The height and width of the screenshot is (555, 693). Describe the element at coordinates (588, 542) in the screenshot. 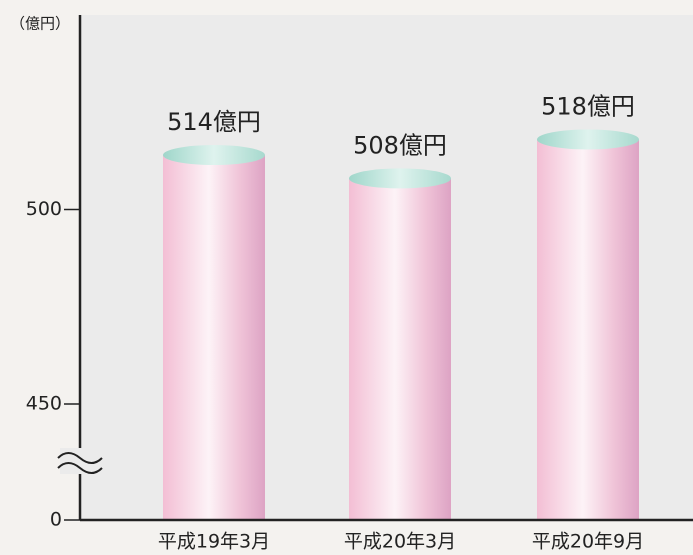

I see `x-tick-label: 平成20年9月` at that location.